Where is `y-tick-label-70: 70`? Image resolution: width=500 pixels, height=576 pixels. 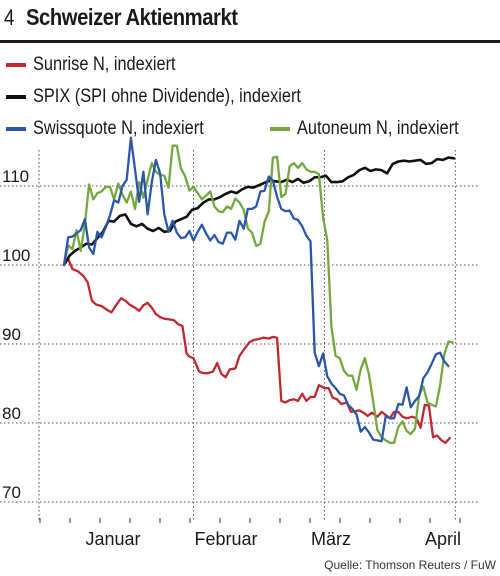 y-tick-label-70: 70 is located at coordinates (11, 492).